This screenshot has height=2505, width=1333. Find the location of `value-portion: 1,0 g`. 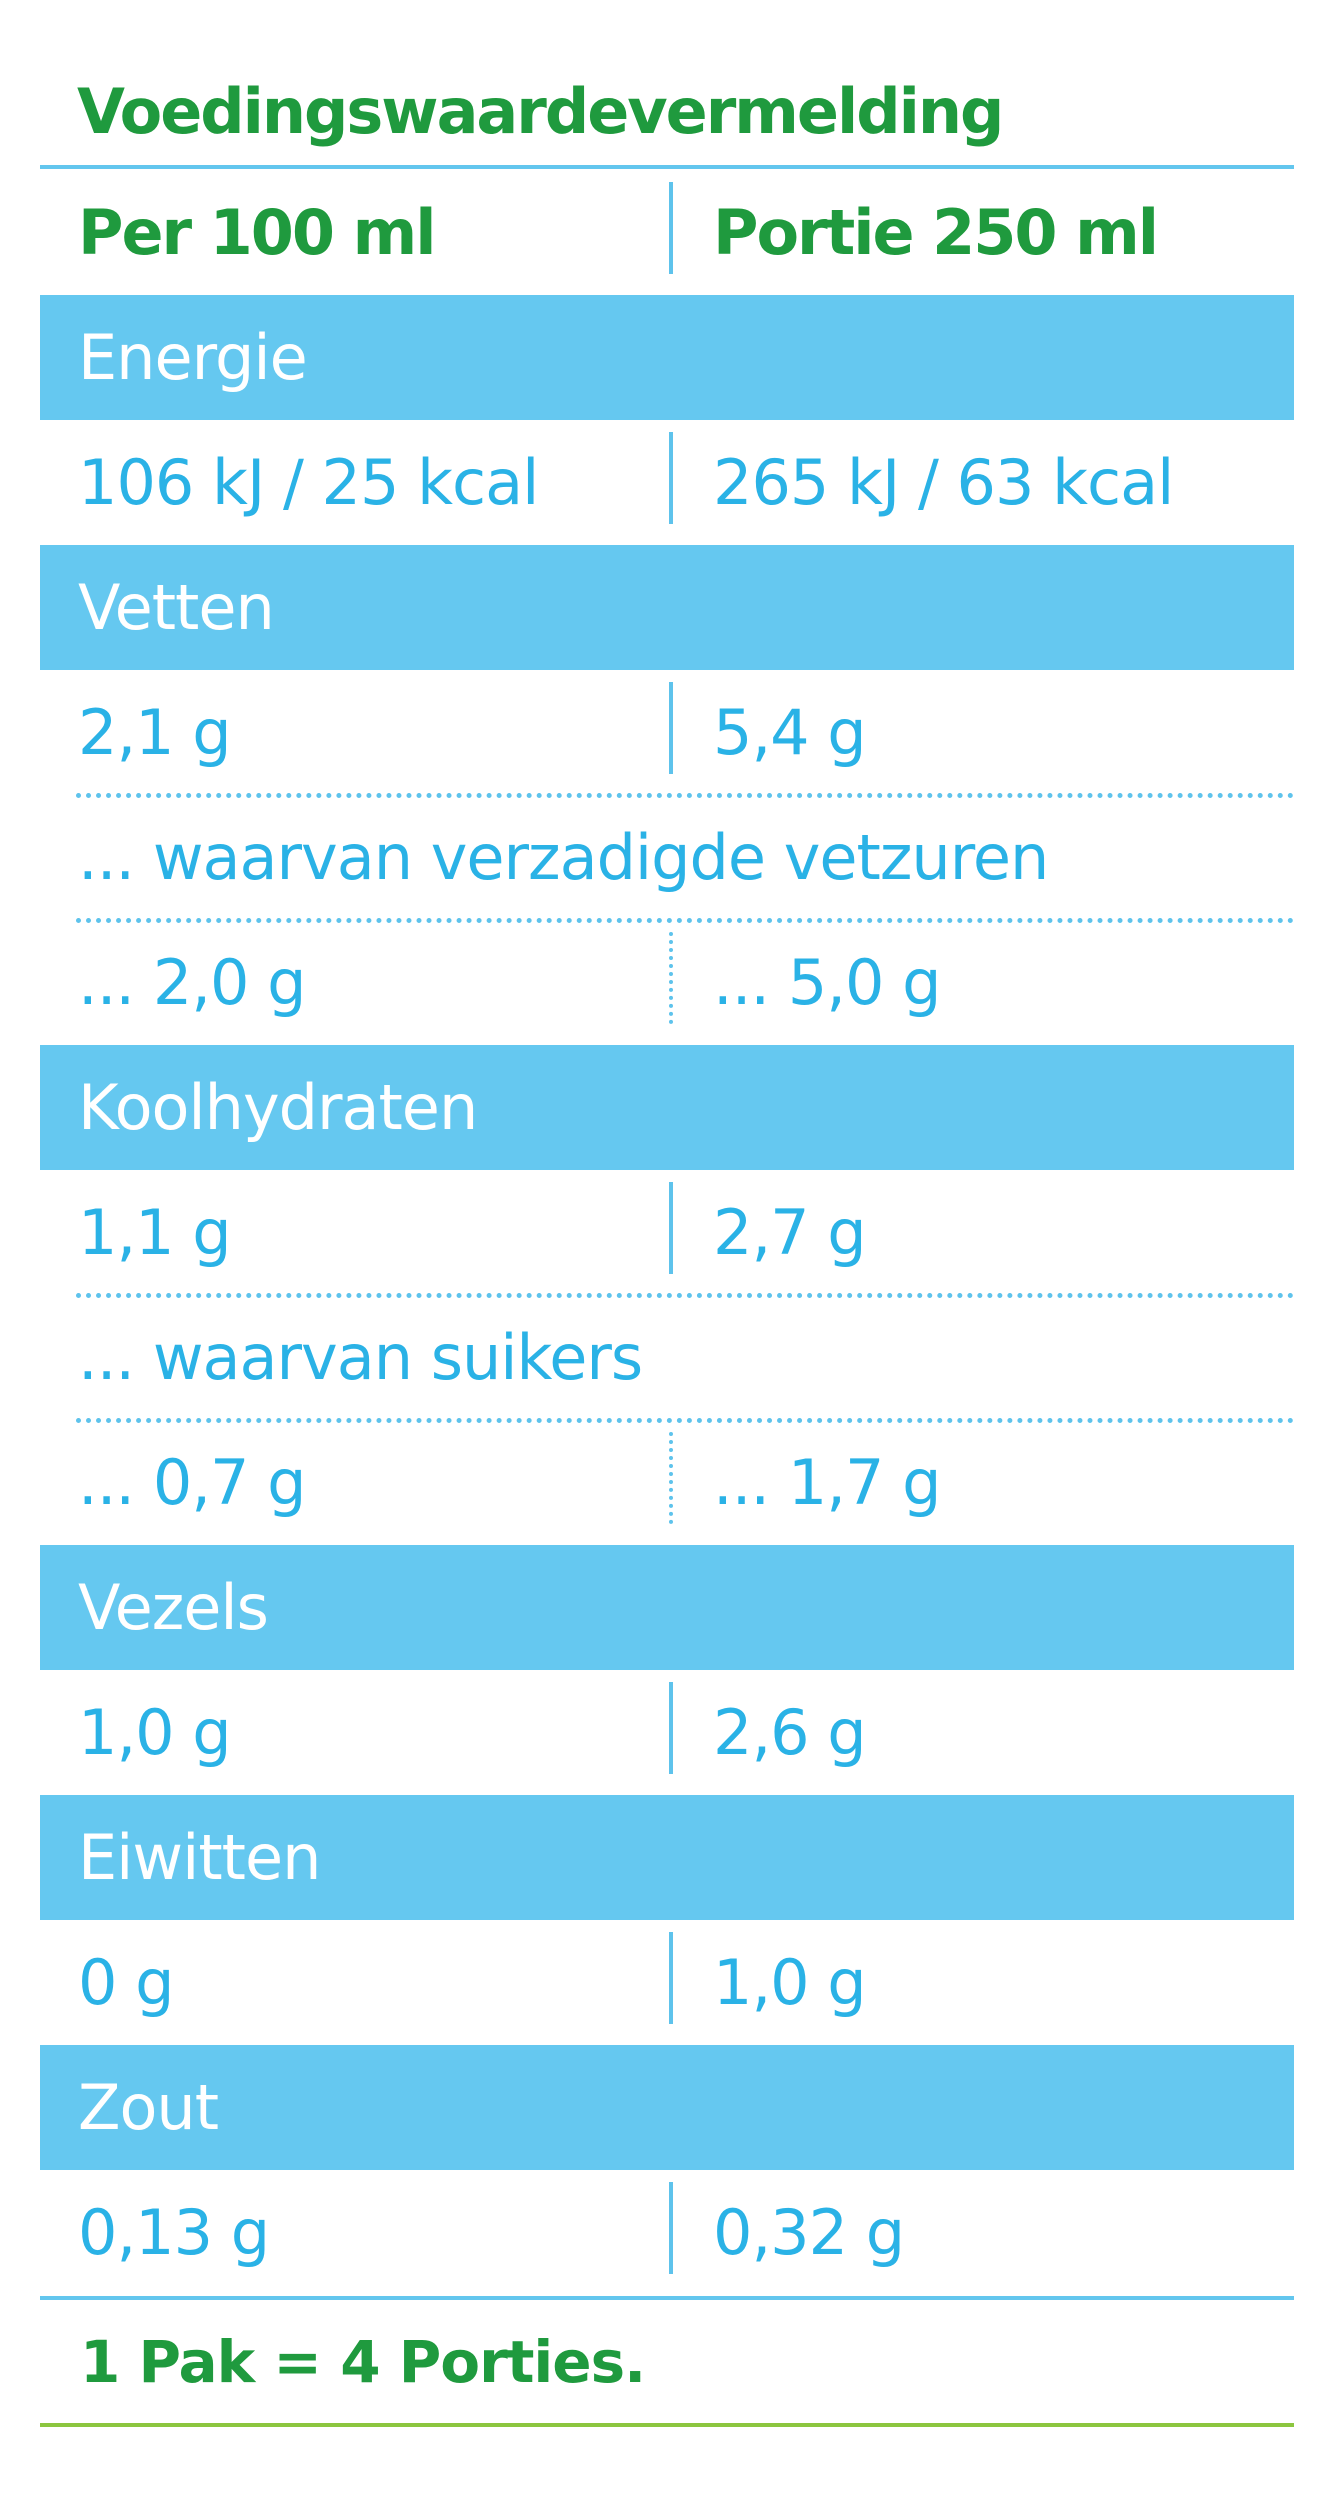

value-portion: 1,0 g is located at coordinates (790, 1982).